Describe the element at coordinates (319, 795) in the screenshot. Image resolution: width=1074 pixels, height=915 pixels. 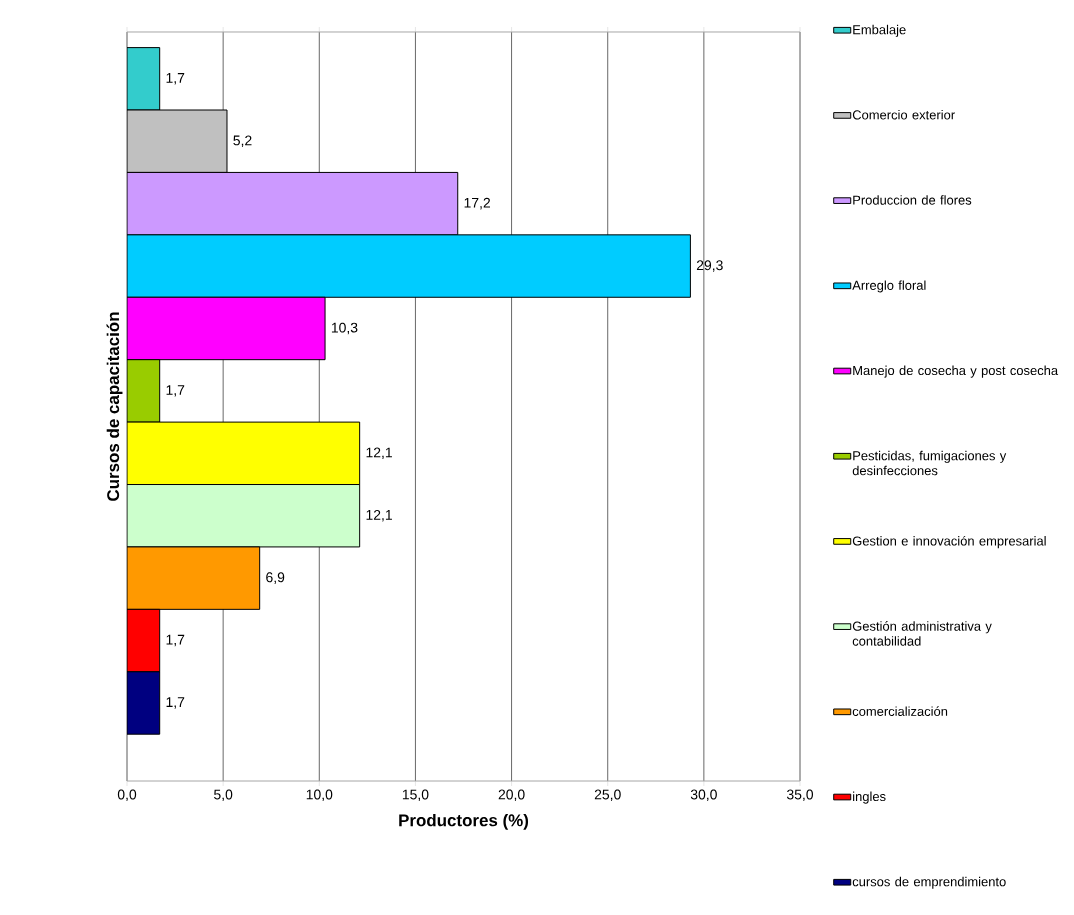
I see `x-tick-label: 10,0` at that location.